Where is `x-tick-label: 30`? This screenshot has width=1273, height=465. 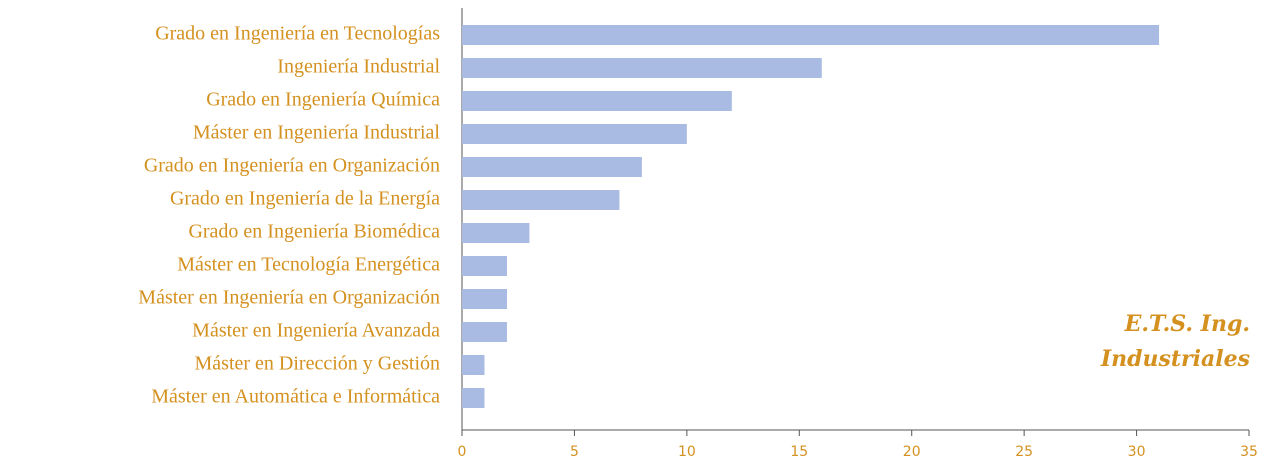
x-tick-label: 30 is located at coordinates (1137, 452).